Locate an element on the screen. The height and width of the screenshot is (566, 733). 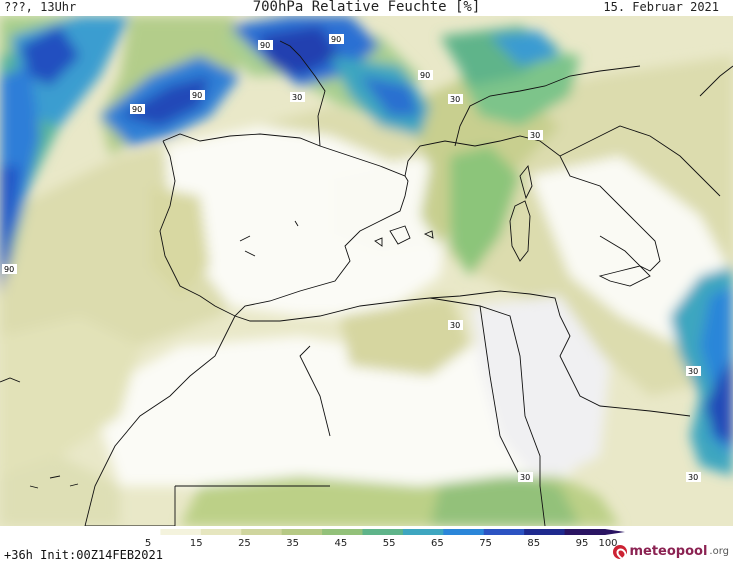
forecast-init-label: +36h Init:00Z14FEB2021 is located at coordinates (83, 555).